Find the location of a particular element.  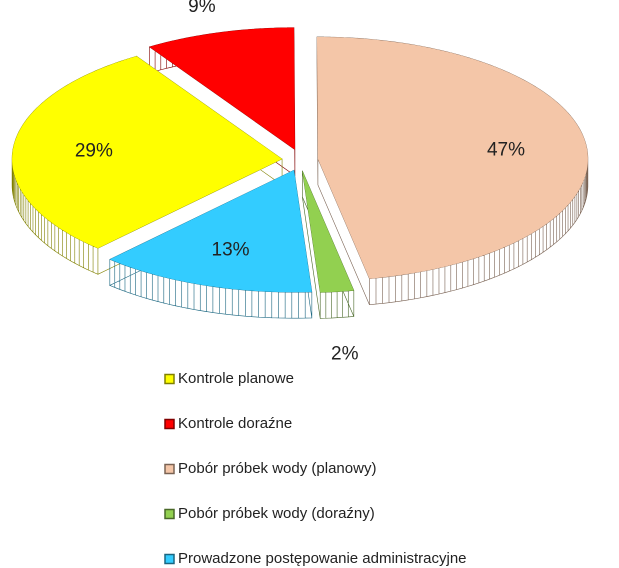

data-label: 29% is located at coordinates (94, 150).